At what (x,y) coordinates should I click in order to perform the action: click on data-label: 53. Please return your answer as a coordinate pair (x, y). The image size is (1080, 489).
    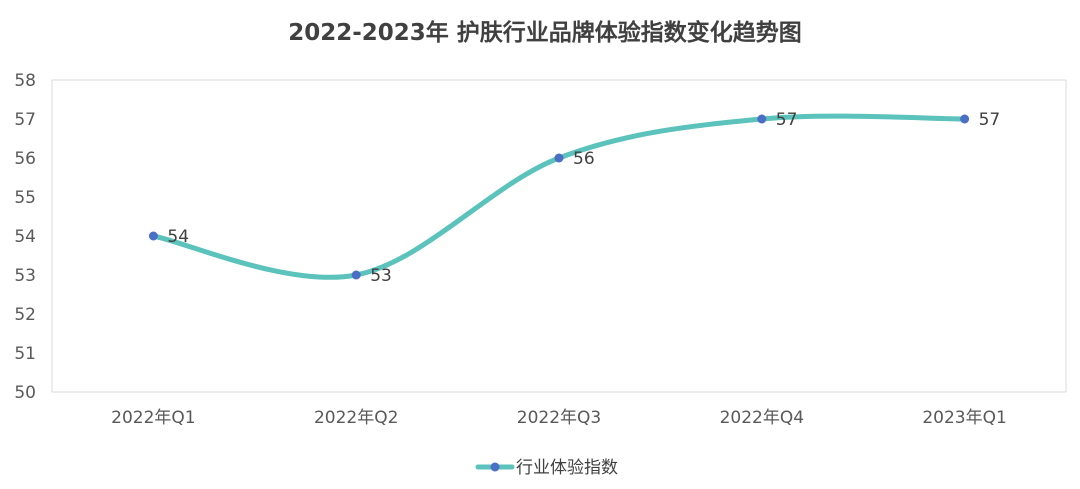
    Looking at the image, I should click on (381, 276).